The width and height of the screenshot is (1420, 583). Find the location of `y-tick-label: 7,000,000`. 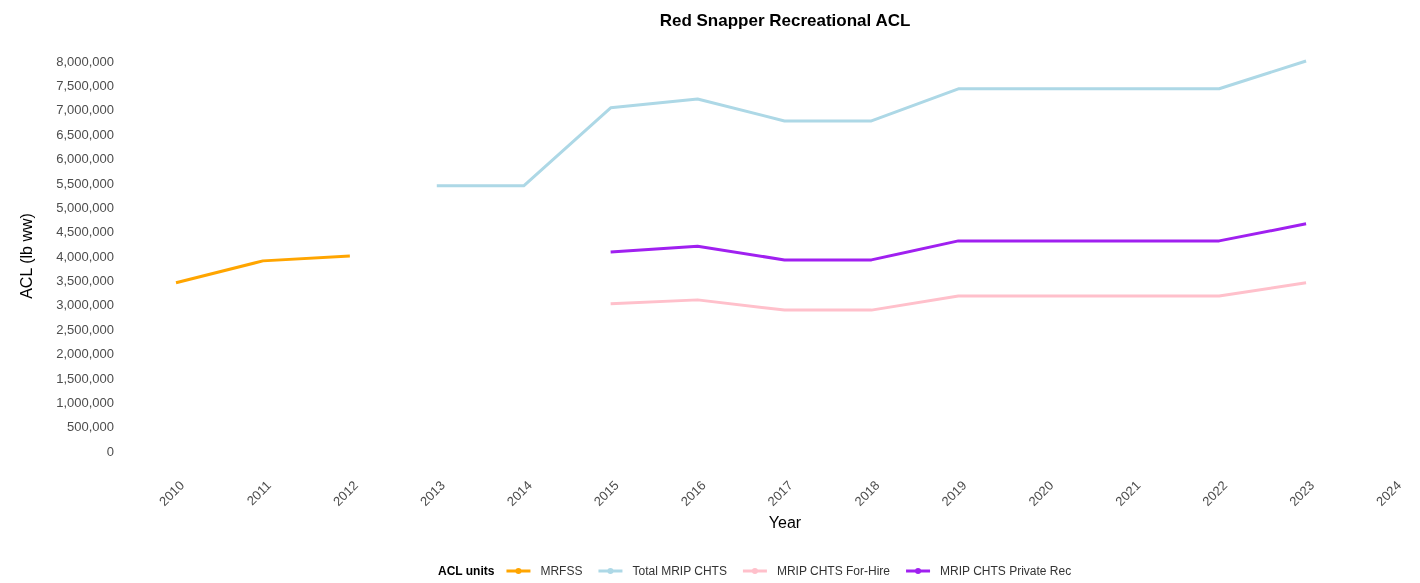

y-tick-label: 7,000,000 is located at coordinates (85, 110).